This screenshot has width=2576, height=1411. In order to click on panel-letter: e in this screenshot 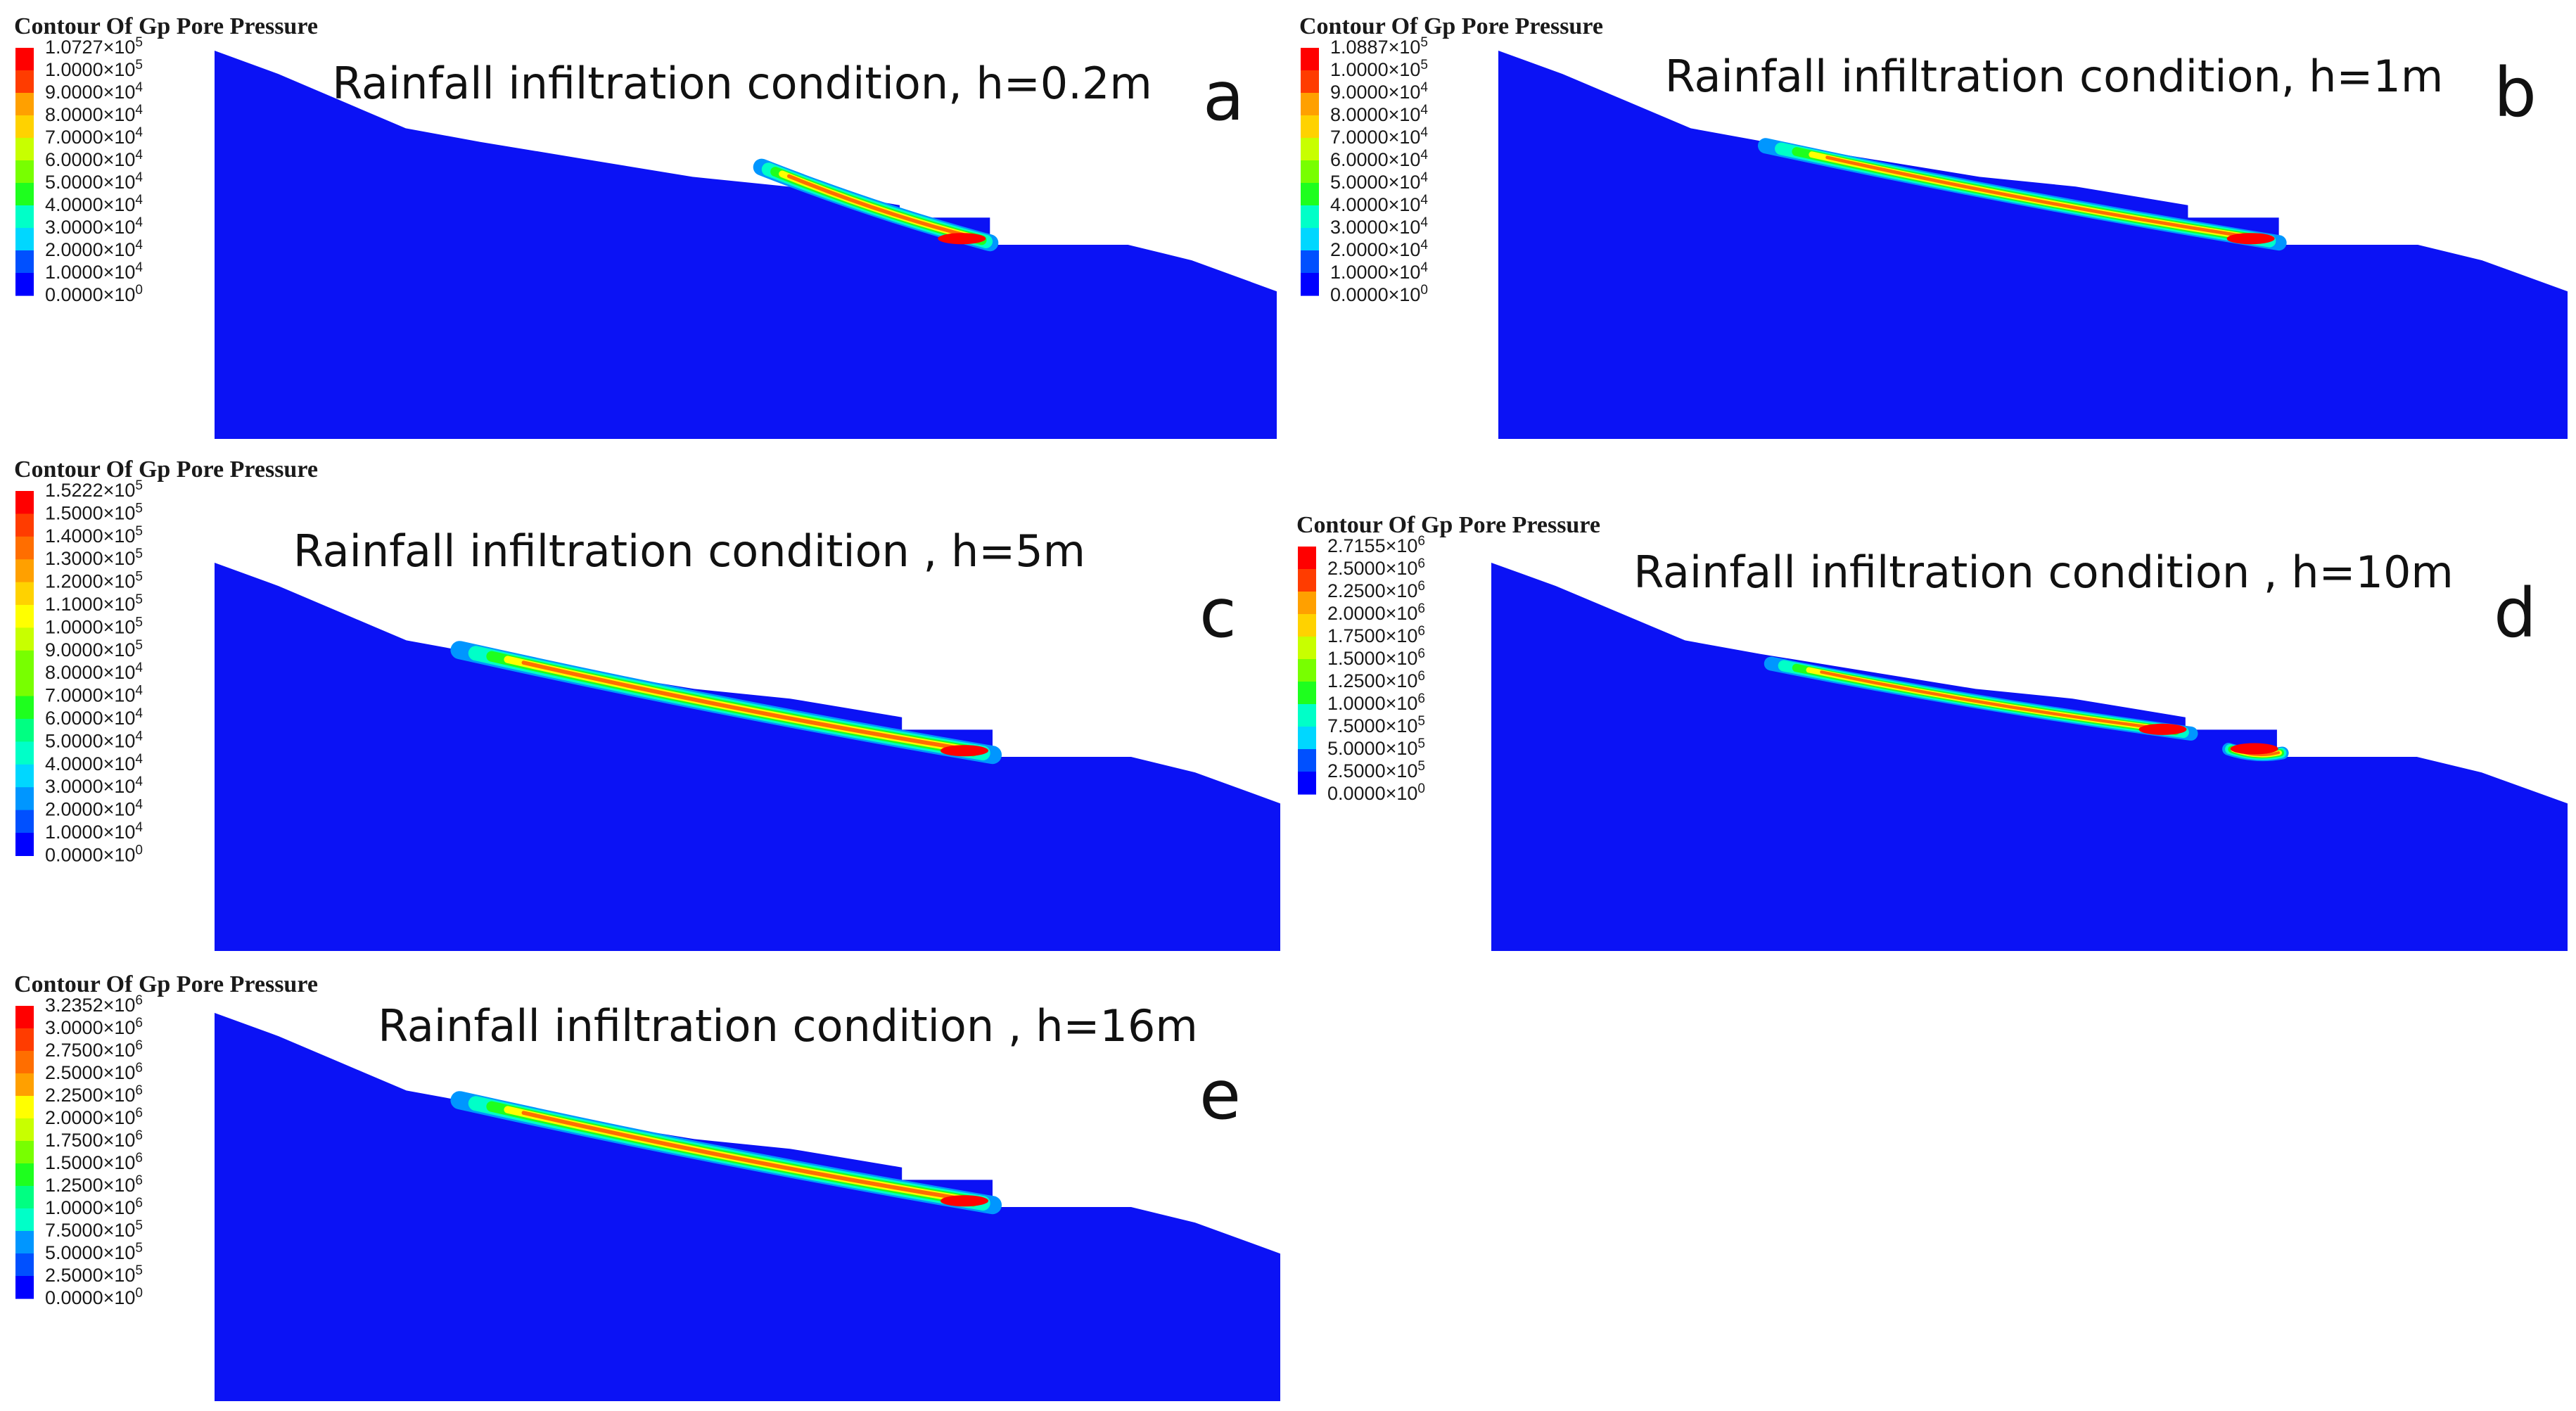, I will do `click(1220, 1095)`.